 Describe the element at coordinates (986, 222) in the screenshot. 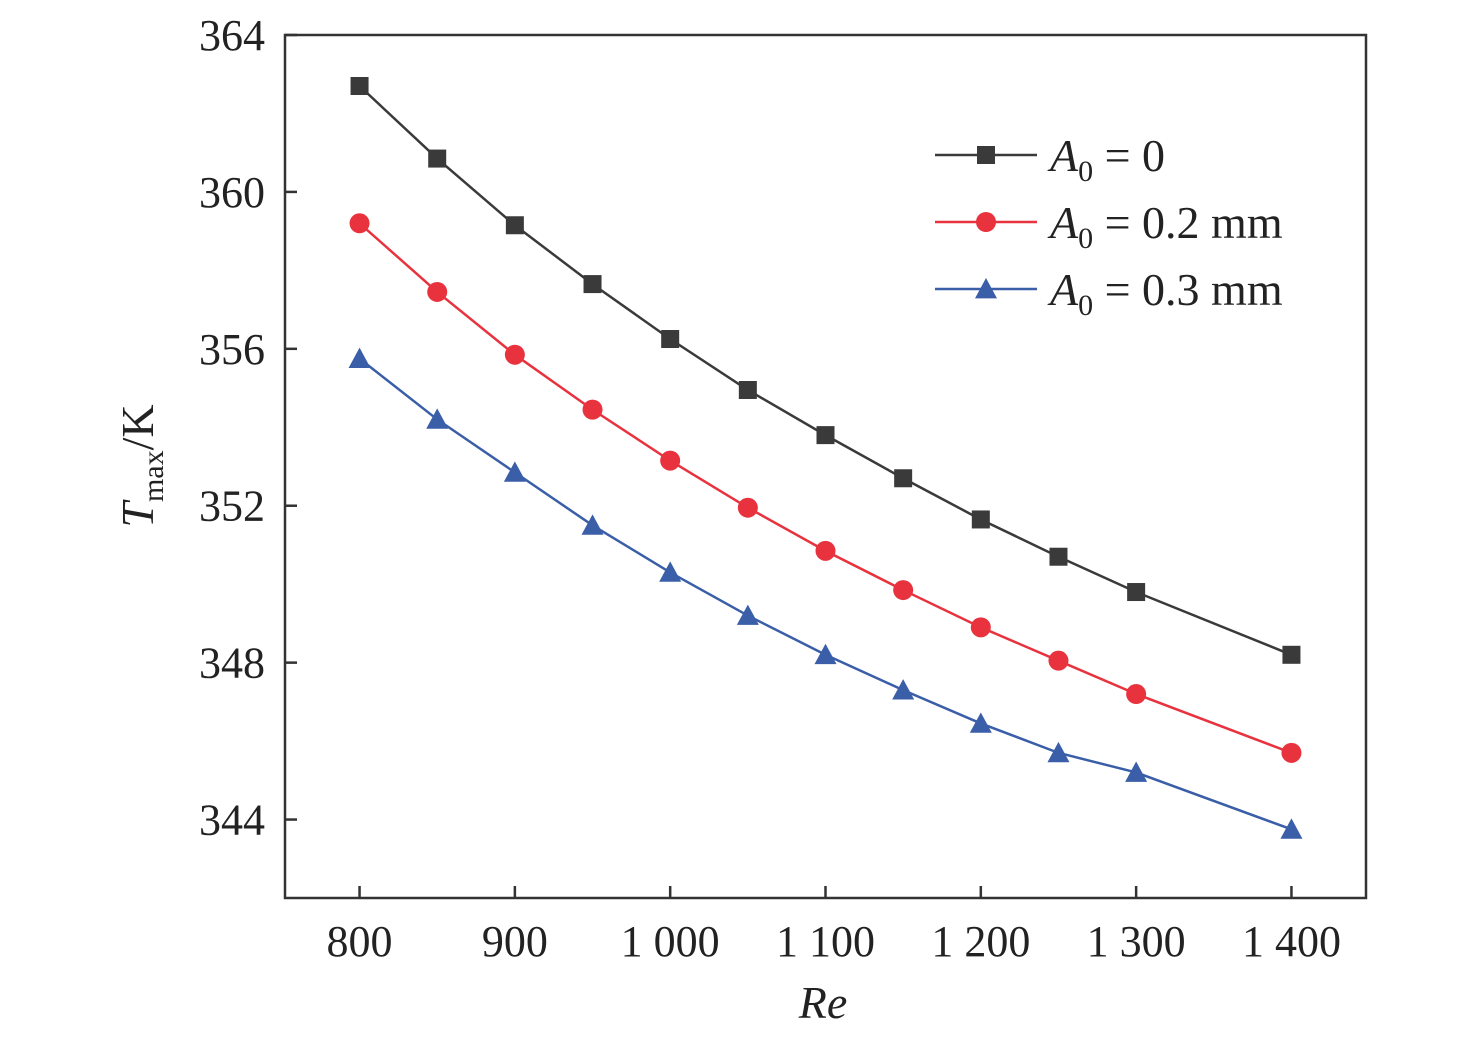

I see `legend-marker-circle` at that location.